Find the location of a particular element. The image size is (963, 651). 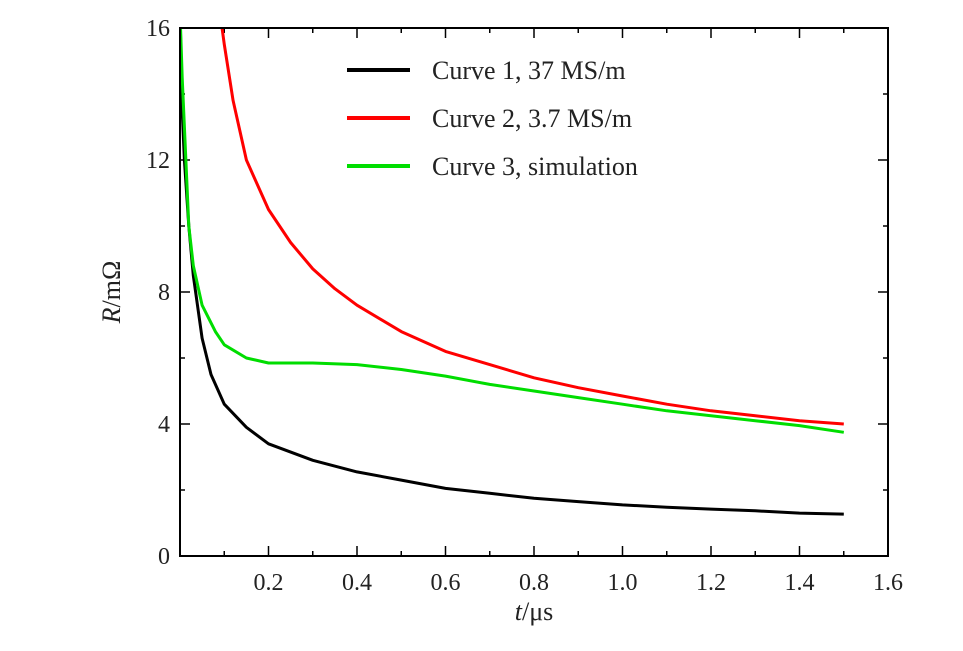

y-axis-label: R/mΩ is located at coordinates (111, 293).